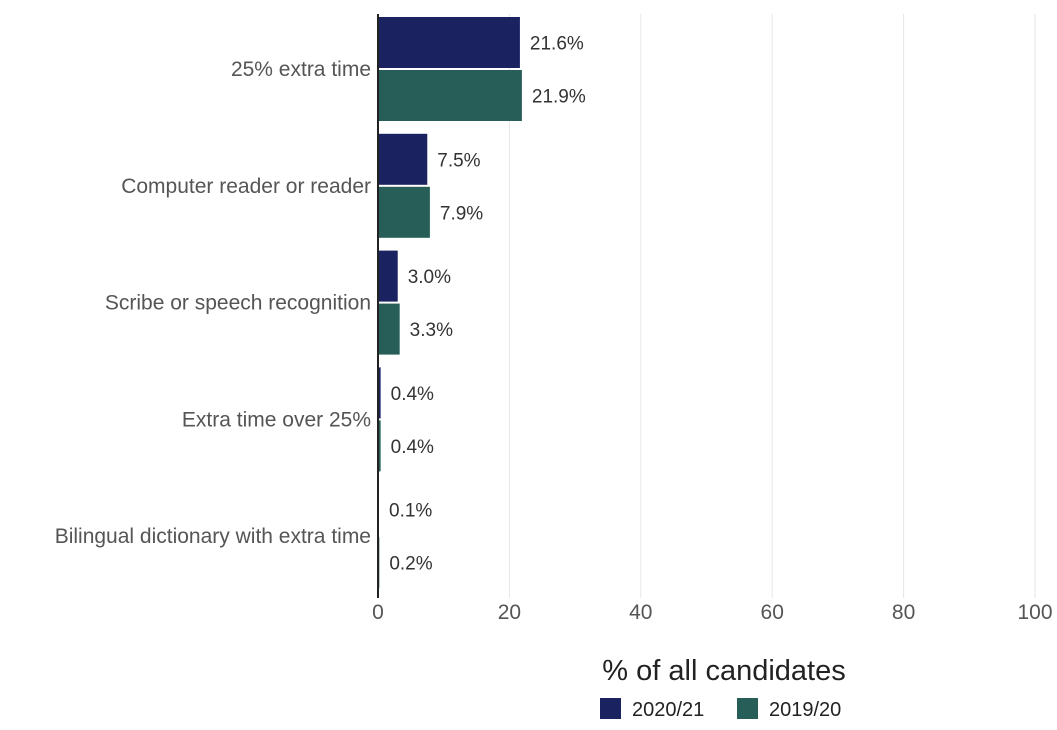 The width and height of the screenshot is (1057, 730). What do you see at coordinates (213, 536) in the screenshot?
I see `category-label: Bilingual dictionary with extra time` at bounding box center [213, 536].